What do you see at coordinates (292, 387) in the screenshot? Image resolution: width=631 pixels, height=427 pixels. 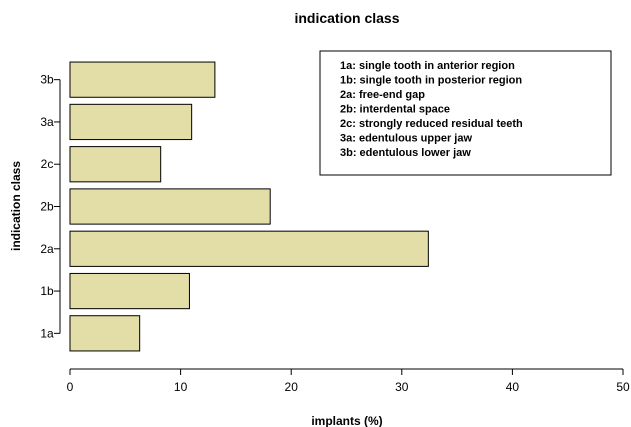 I see `x-tick-label-20: 20` at bounding box center [292, 387].